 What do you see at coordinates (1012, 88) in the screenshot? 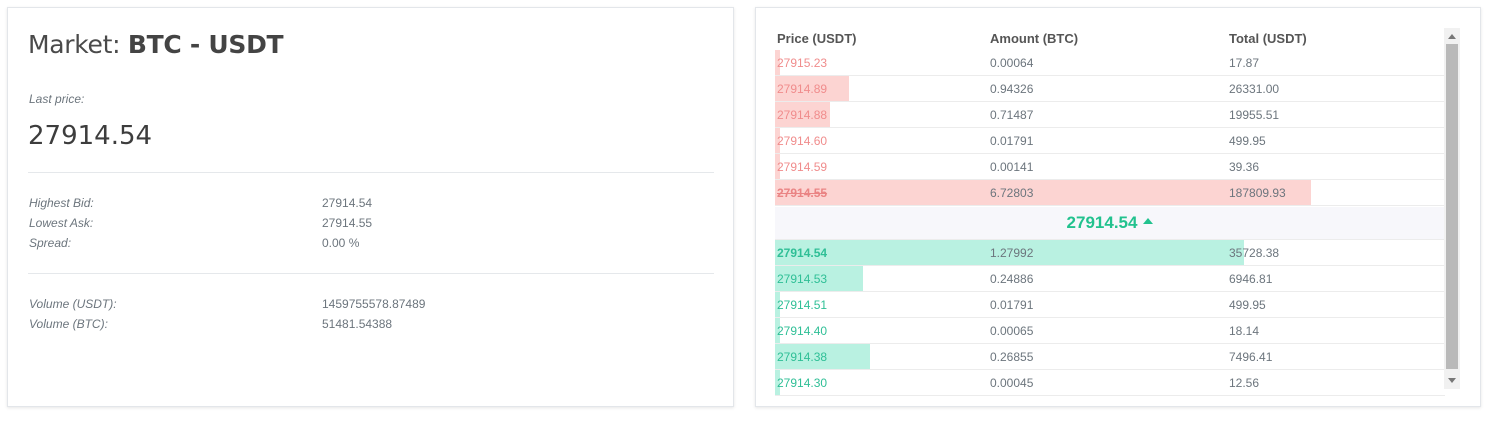
I see `ask-amount: 0.94326` at bounding box center [1012, 88].